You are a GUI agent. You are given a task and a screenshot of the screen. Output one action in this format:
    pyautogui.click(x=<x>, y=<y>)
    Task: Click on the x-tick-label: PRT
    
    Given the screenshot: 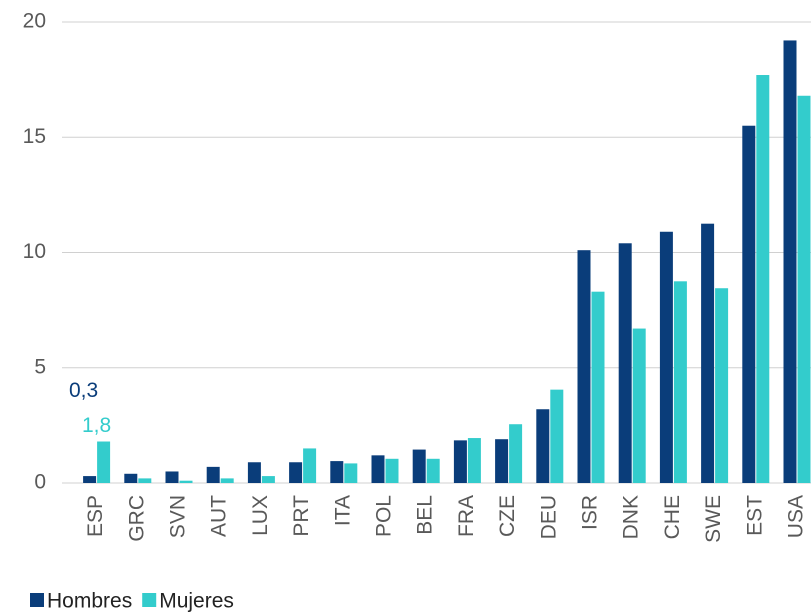 What is the action you would take?
    pyautogui.click(x=301, y=516)
    